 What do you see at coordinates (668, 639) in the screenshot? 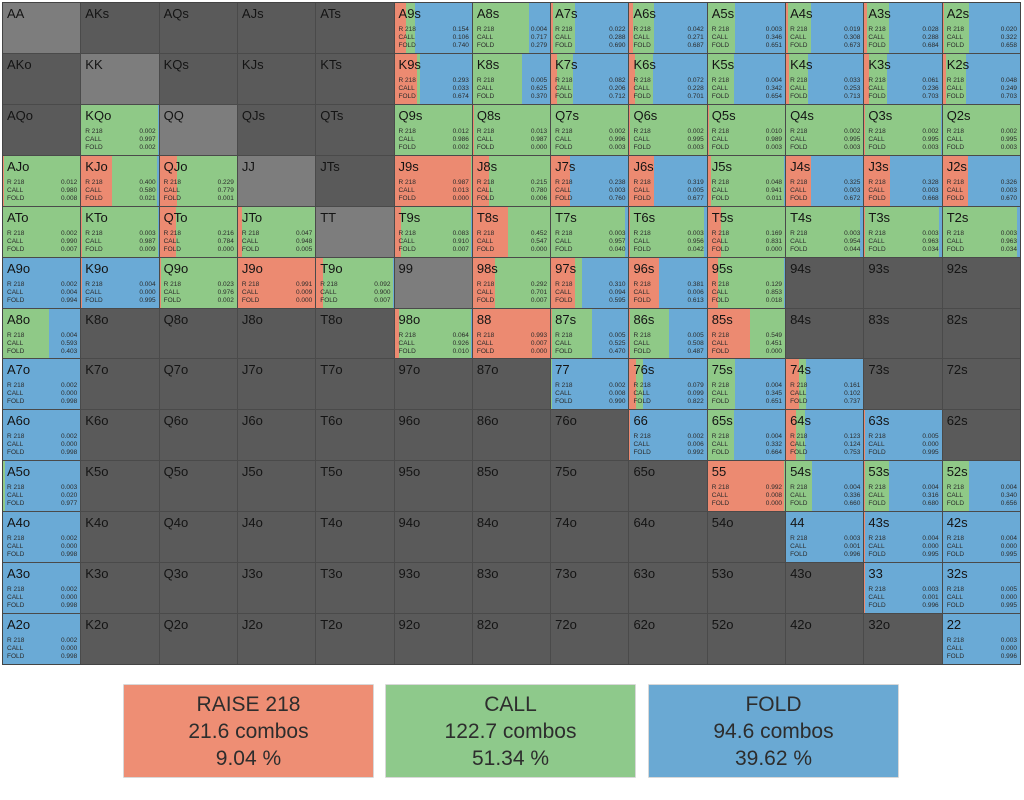
I see `hand-cell-62o: 62o` at bounding box center [668, 639].